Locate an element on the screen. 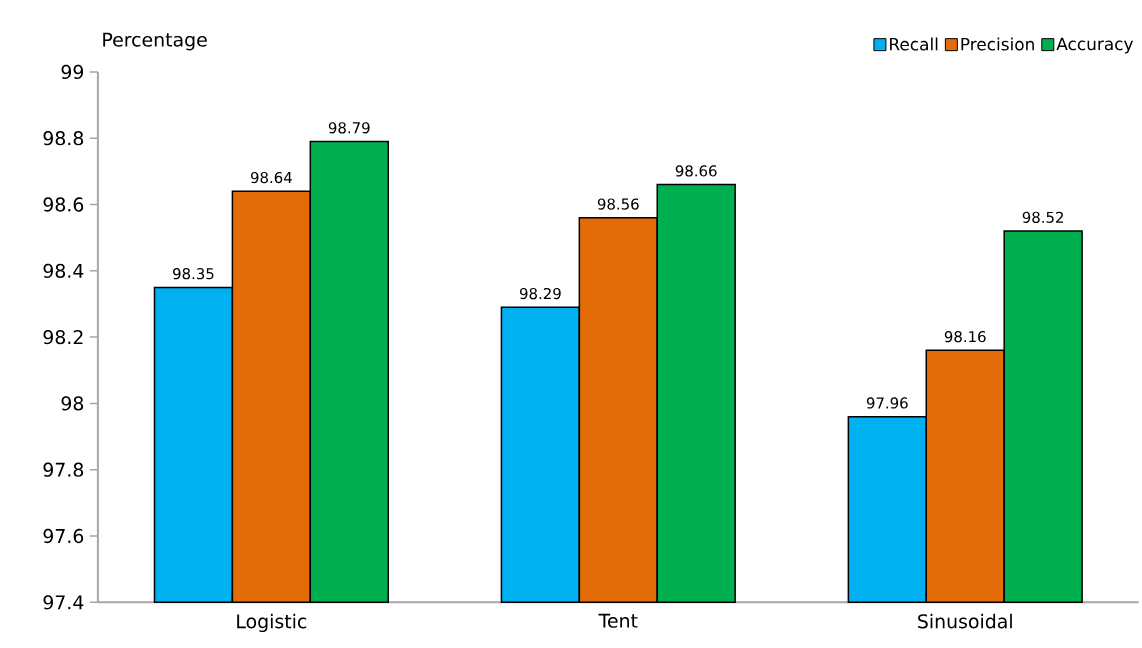  legend-label: Recall is located at coordinates (914, 44).